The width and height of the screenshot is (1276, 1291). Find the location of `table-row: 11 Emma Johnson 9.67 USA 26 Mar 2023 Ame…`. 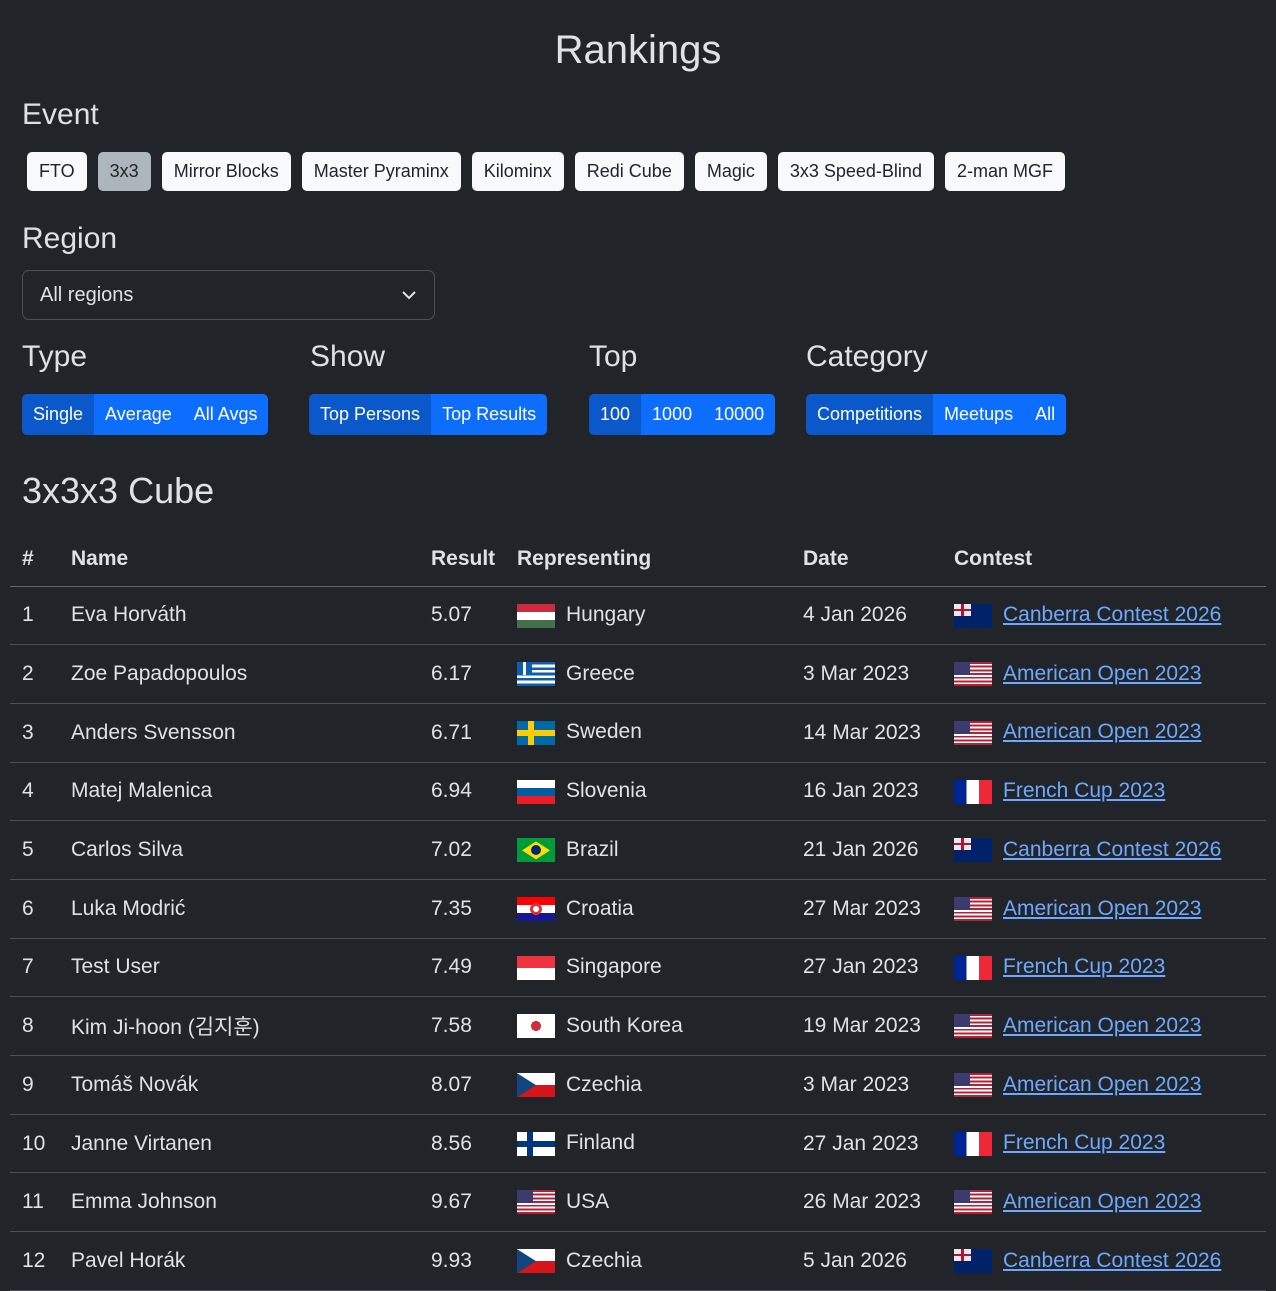

table-row: 11 Emma Johnson 9.67 USA 26 Mar 2023 Ame… is located at coordinates (638, 1202).